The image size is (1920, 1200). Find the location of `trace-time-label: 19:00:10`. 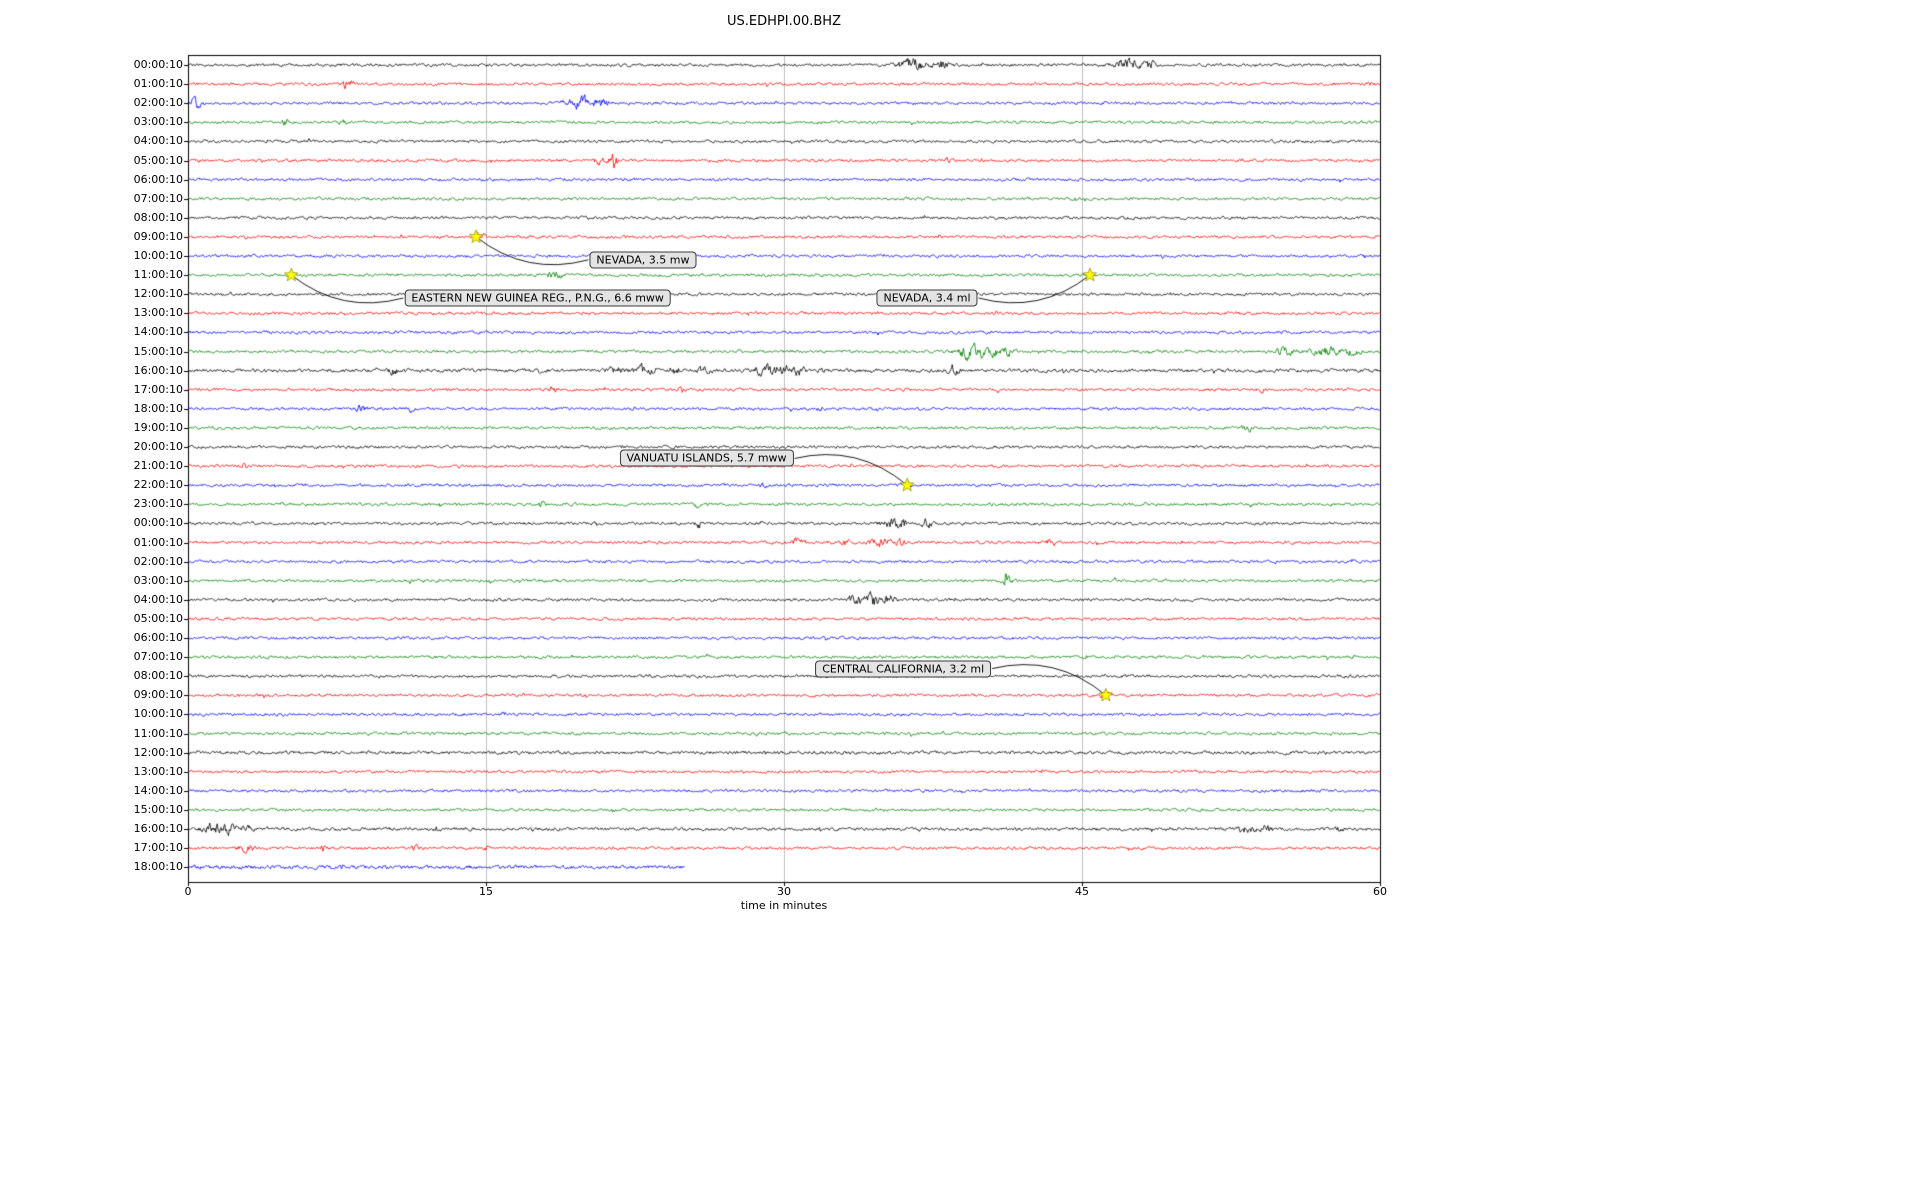

trace-time-label: 19:00:10 is located at coordinates (158, 427).